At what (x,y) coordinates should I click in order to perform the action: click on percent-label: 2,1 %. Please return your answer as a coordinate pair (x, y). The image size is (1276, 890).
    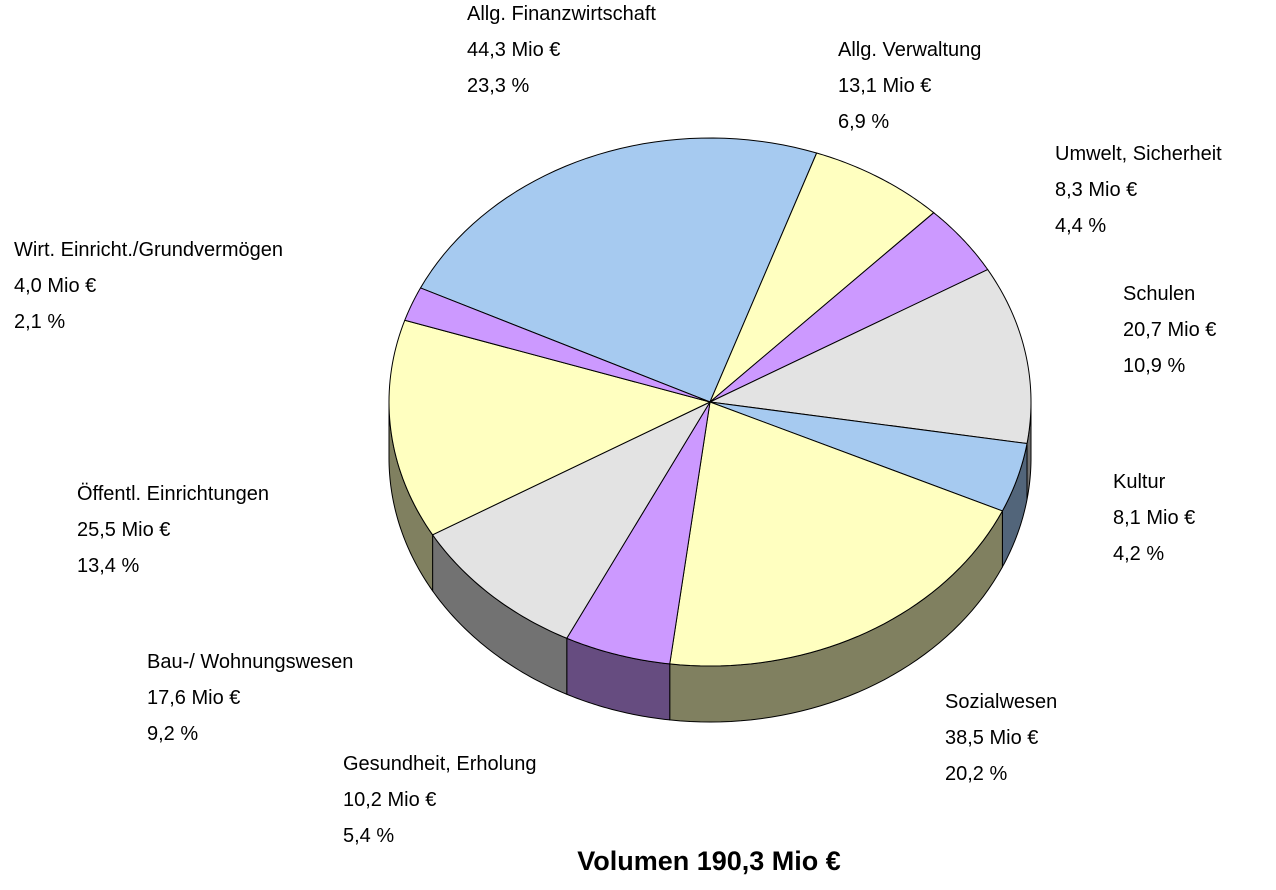
    Looking at the image, I should click on (39, 322).